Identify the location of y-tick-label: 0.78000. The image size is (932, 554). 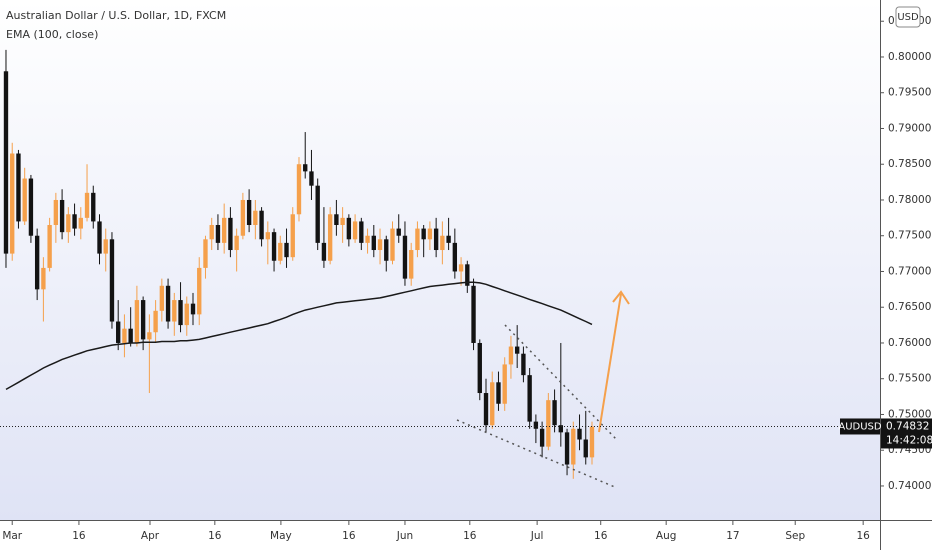
(909, 200).